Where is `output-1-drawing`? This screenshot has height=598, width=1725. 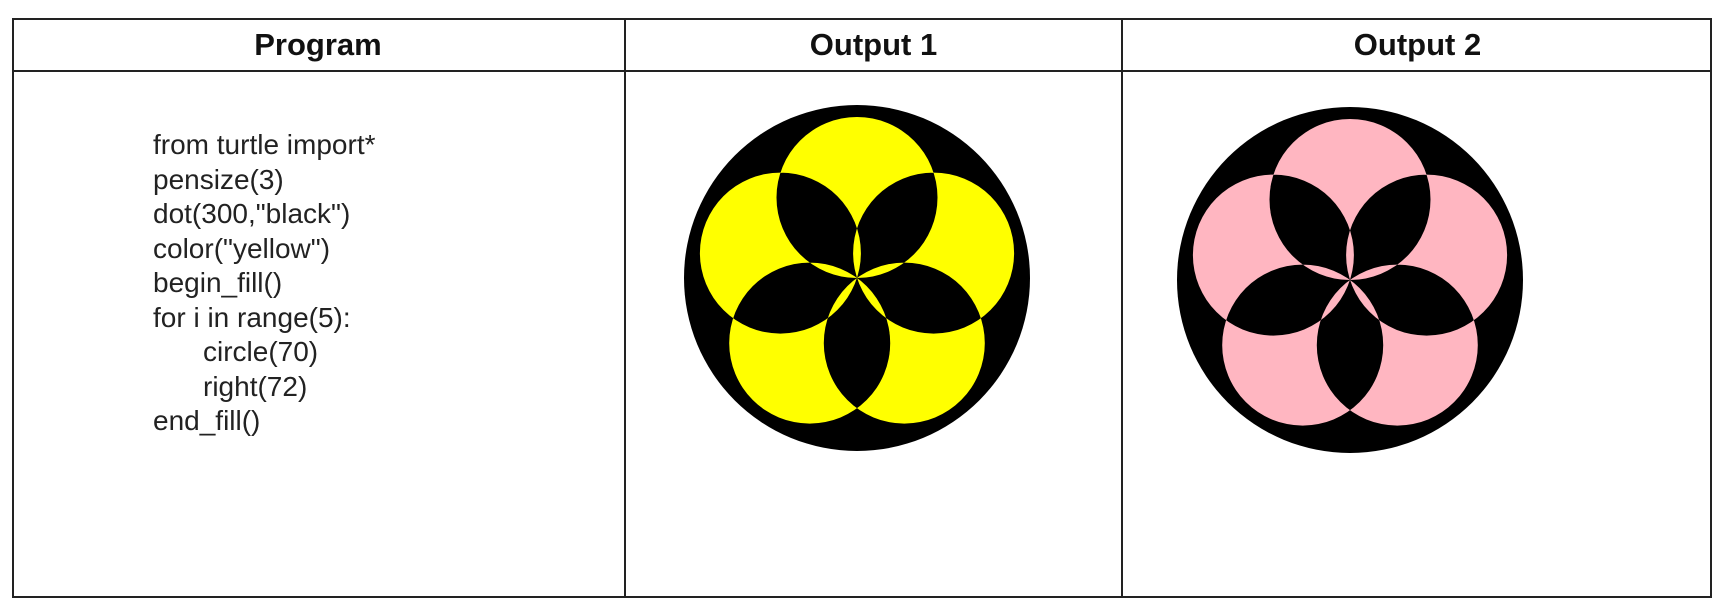 output-1-drawing is located at coordinates (857, 278).